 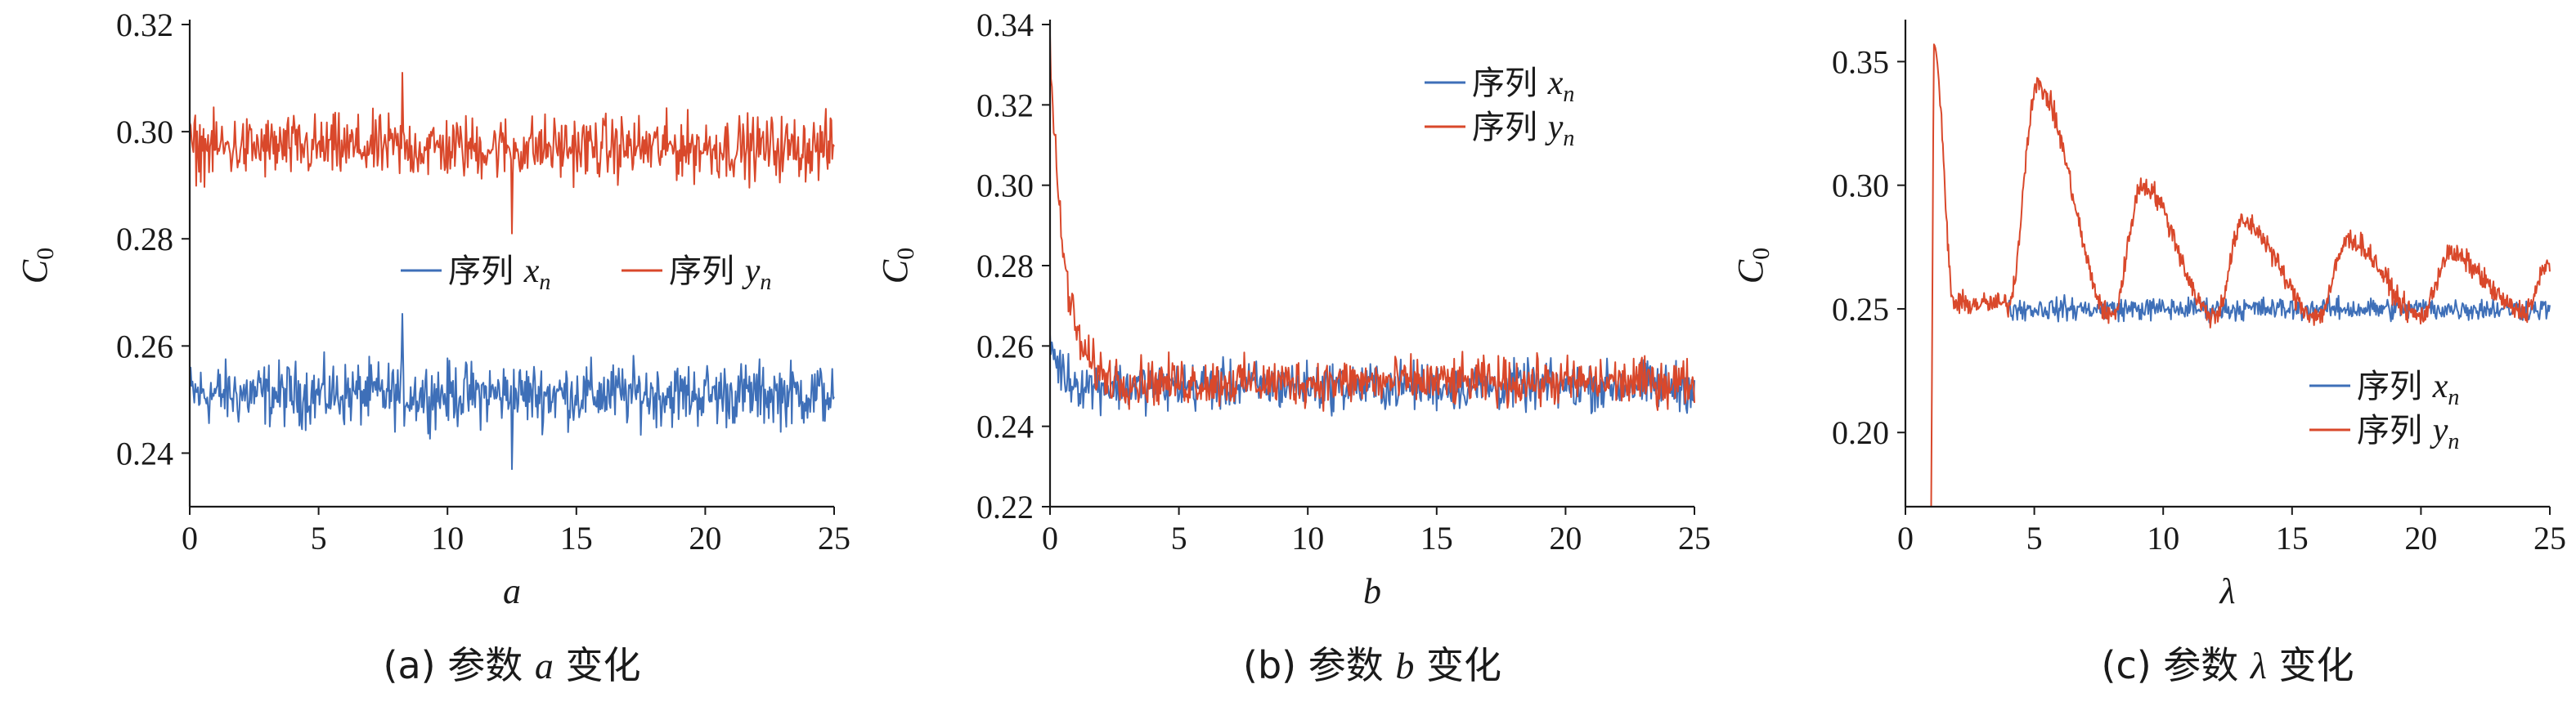 I want to click on y-tick-label: 0.25, so click(x=1860, y=309).